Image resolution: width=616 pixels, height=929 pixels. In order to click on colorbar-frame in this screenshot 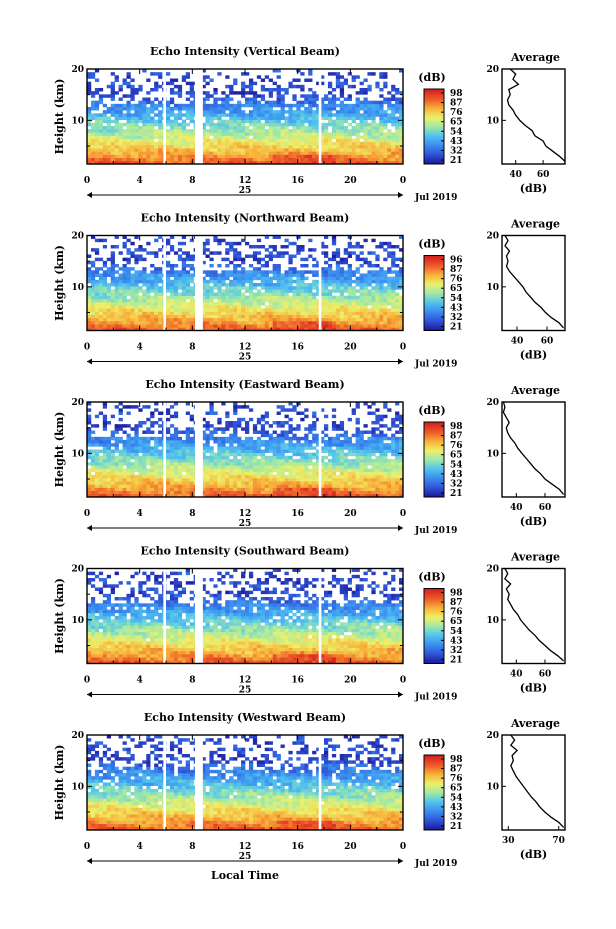, I will do `click(434, 126)`.